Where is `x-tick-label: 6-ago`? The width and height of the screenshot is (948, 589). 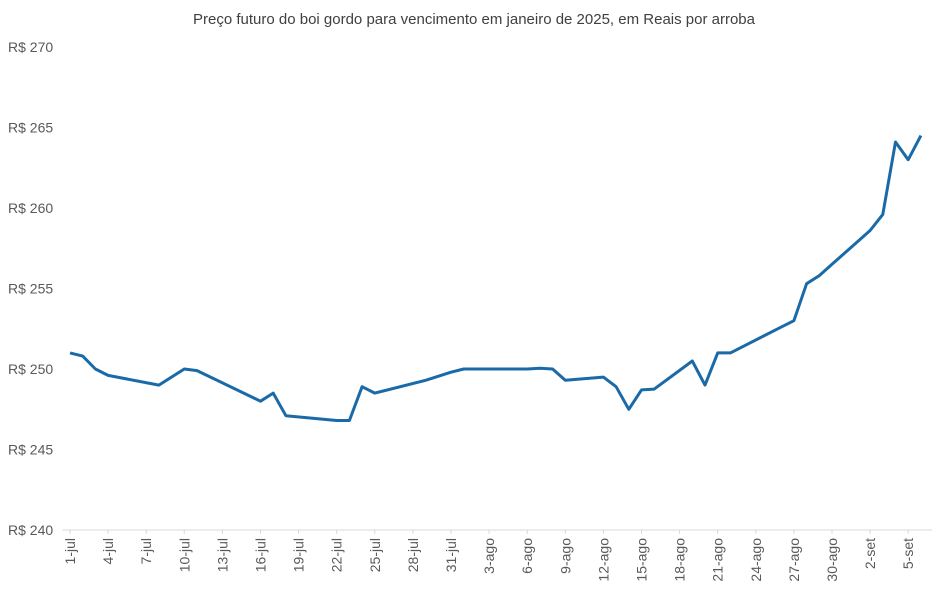 x-tick-label: 6-ago is located at coordinates (527, 556).